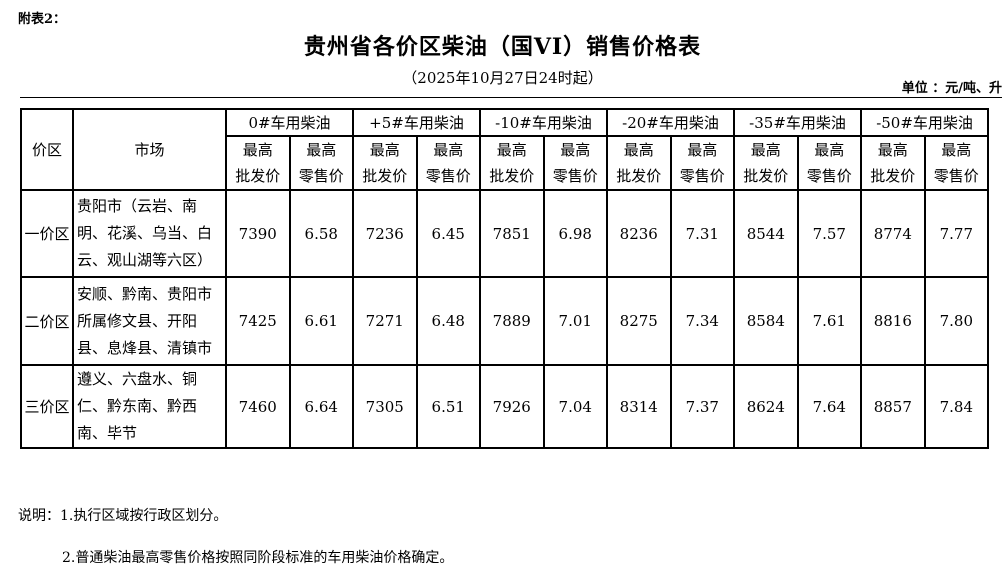 This screenshot has height=583, width=1005. What do you see at coordinates (385, 233) in the screenshot?
I see `price-cell: 7236` at bounding box center [385, 233].